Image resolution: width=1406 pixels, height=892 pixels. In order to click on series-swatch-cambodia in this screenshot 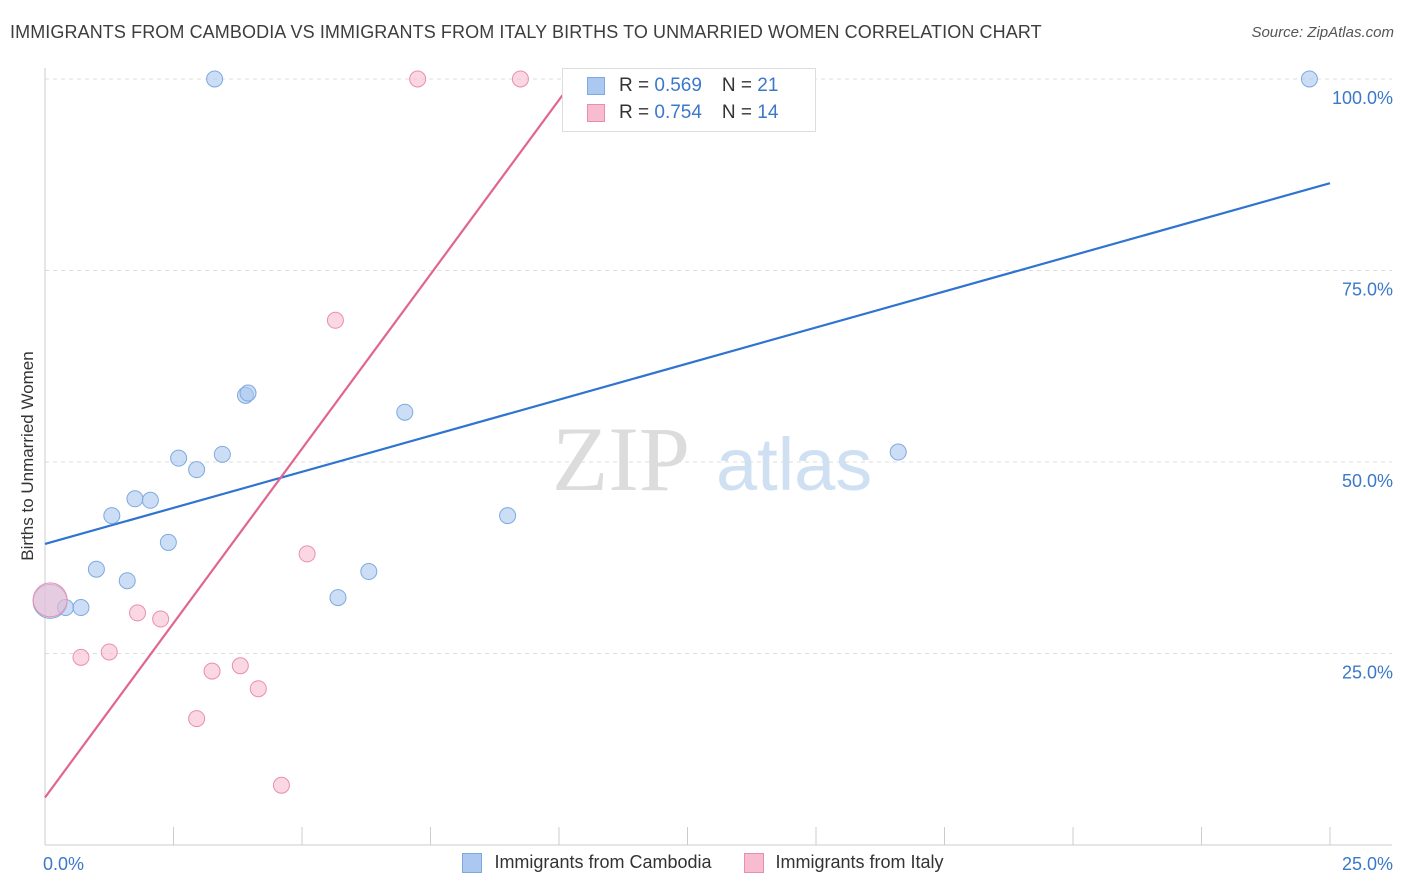, I will do `click(472, 862)`.